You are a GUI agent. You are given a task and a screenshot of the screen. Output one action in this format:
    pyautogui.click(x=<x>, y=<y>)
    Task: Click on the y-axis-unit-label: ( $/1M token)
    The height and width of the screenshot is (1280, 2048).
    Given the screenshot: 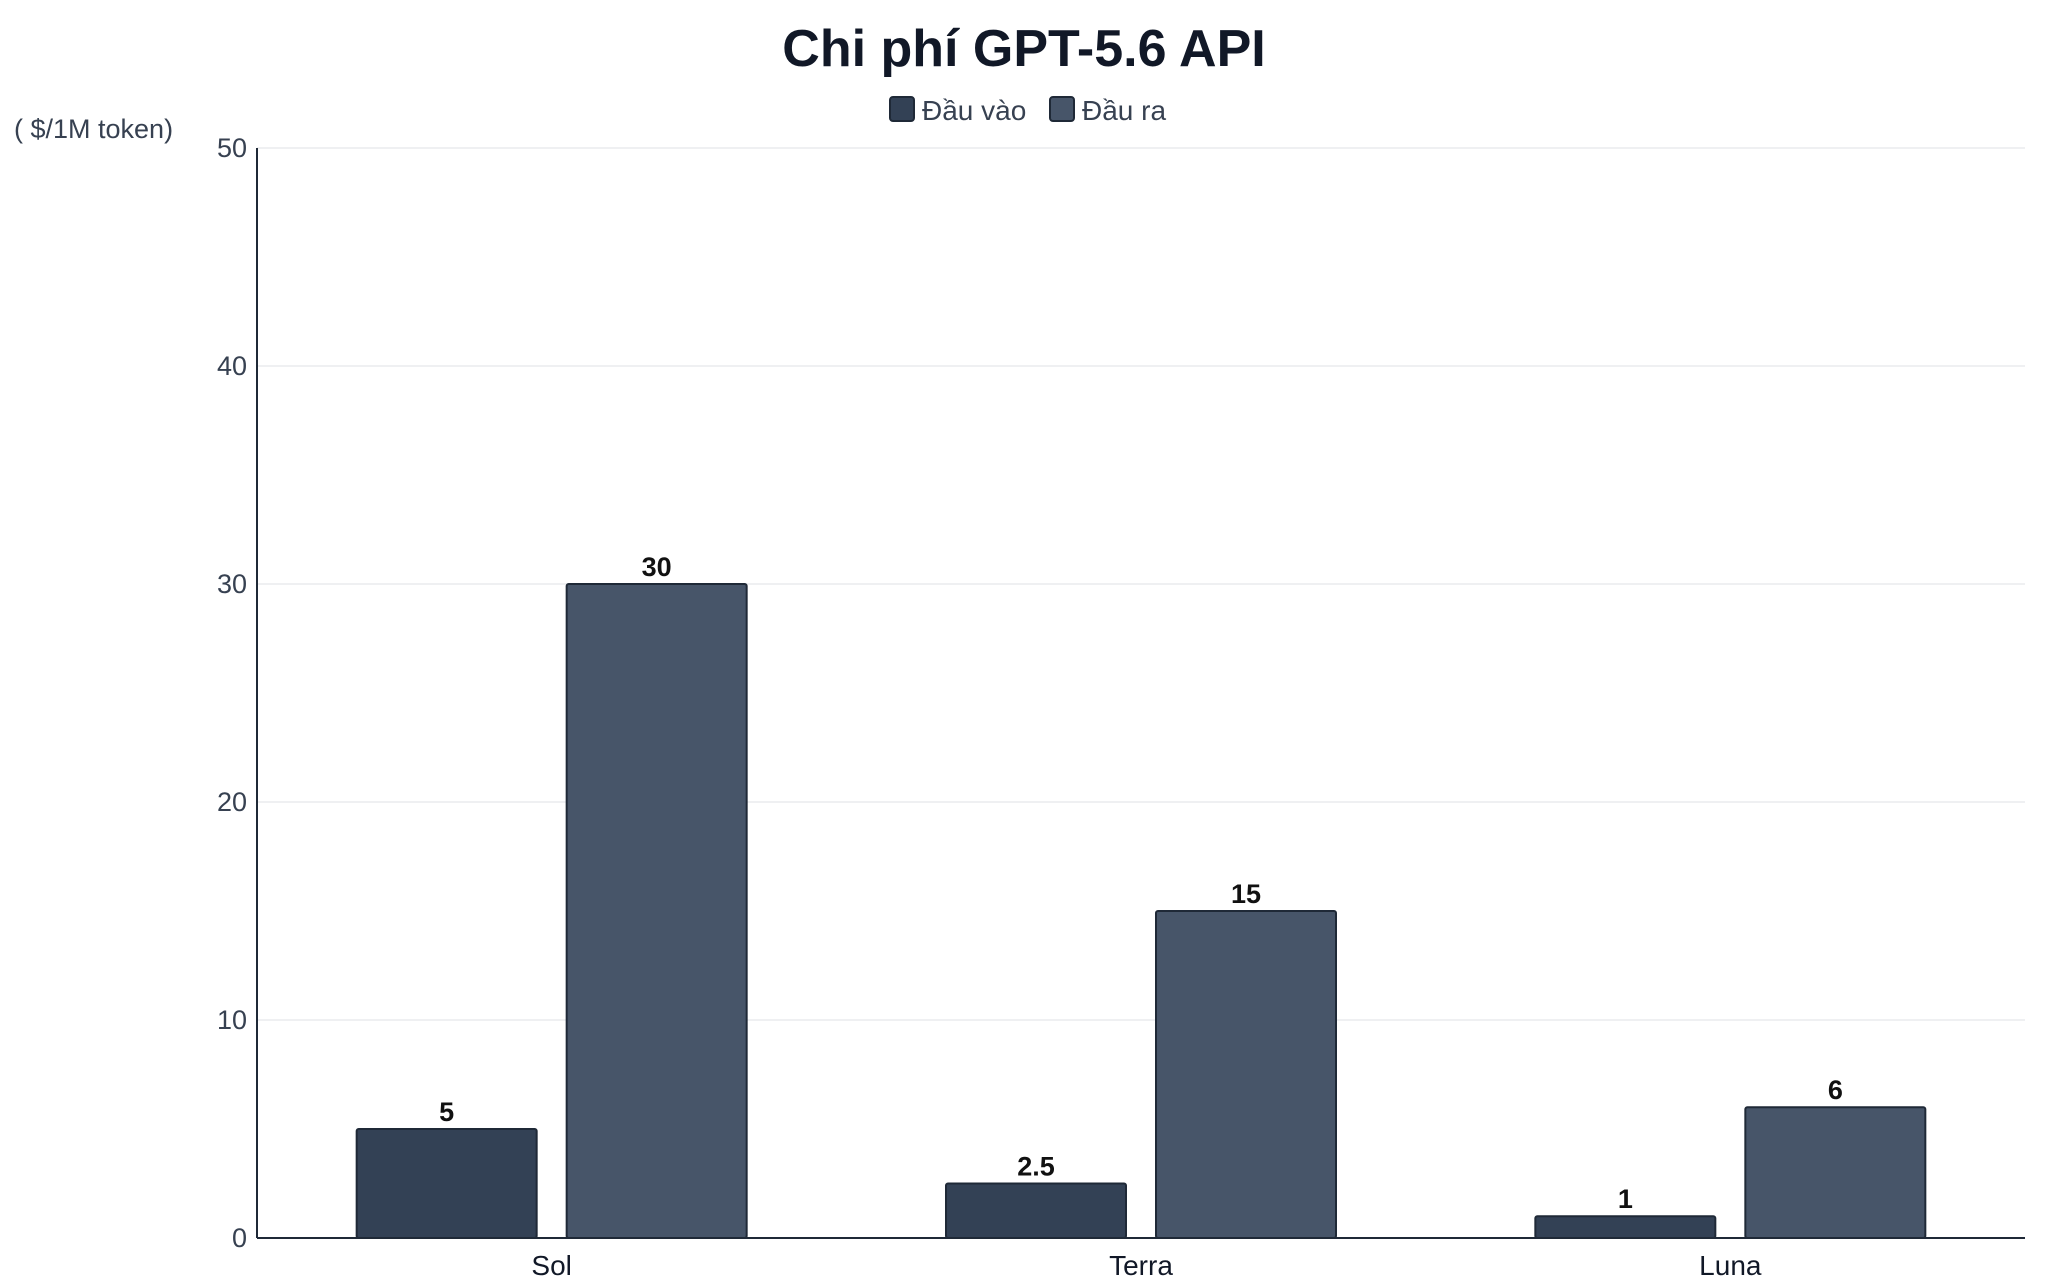 What is the action you would take?
    pyautogui.click(x=93, y=129)
    